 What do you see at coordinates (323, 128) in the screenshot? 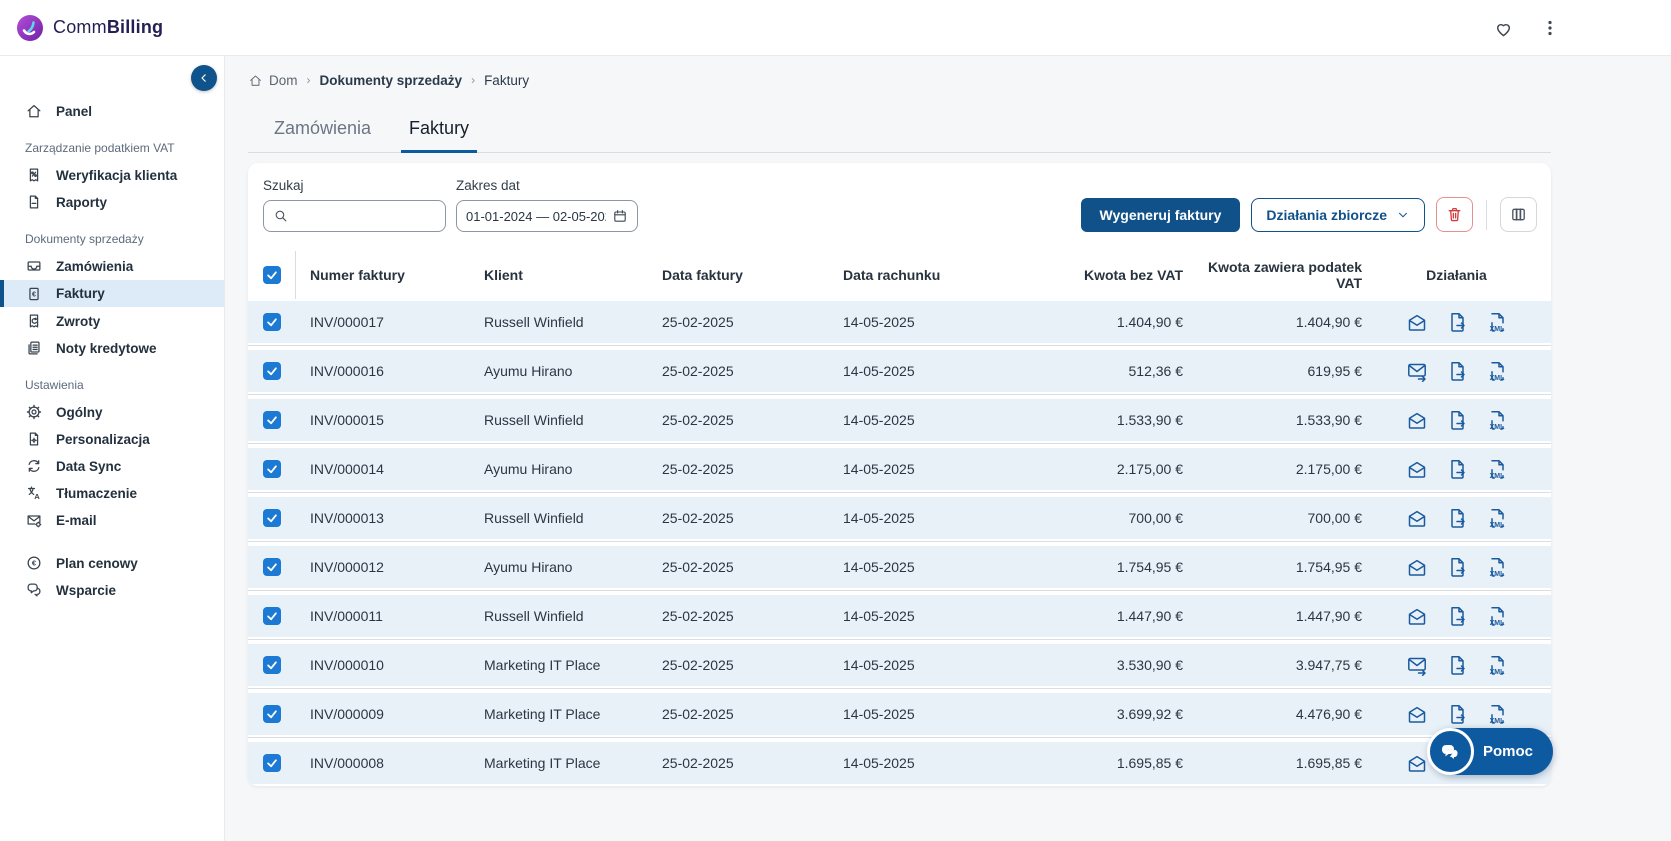
I see `tab-zamowienia: Zamówienia` at bounding box center [323, 128].